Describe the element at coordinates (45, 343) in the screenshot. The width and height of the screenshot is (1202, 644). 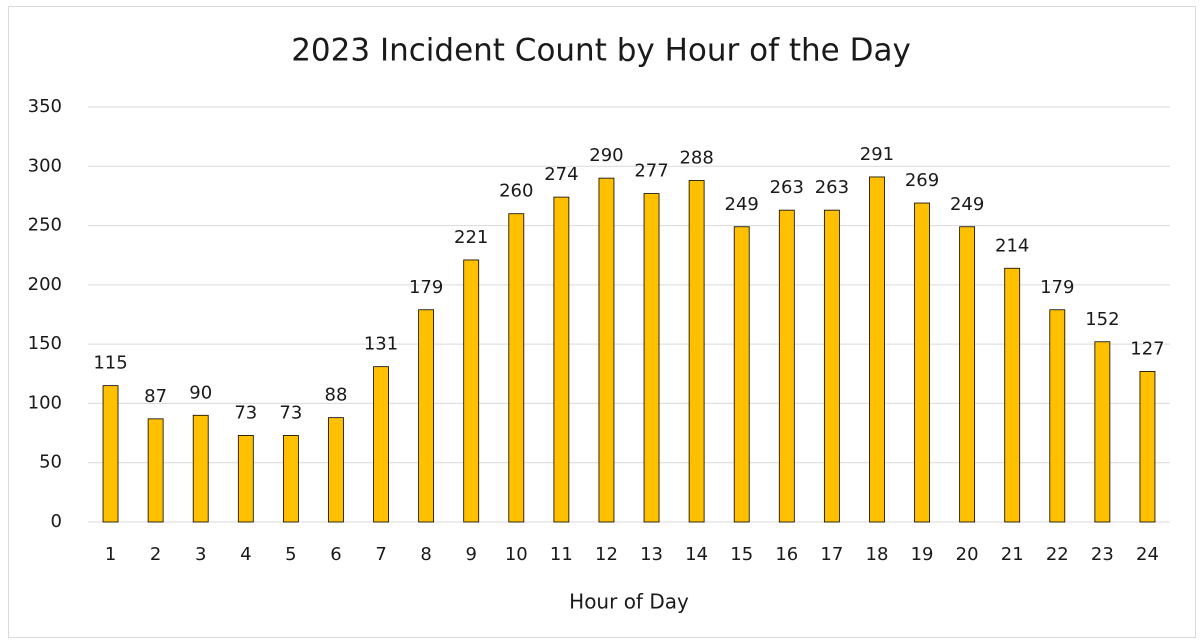
I see `y-tick-label: 150` at that location.